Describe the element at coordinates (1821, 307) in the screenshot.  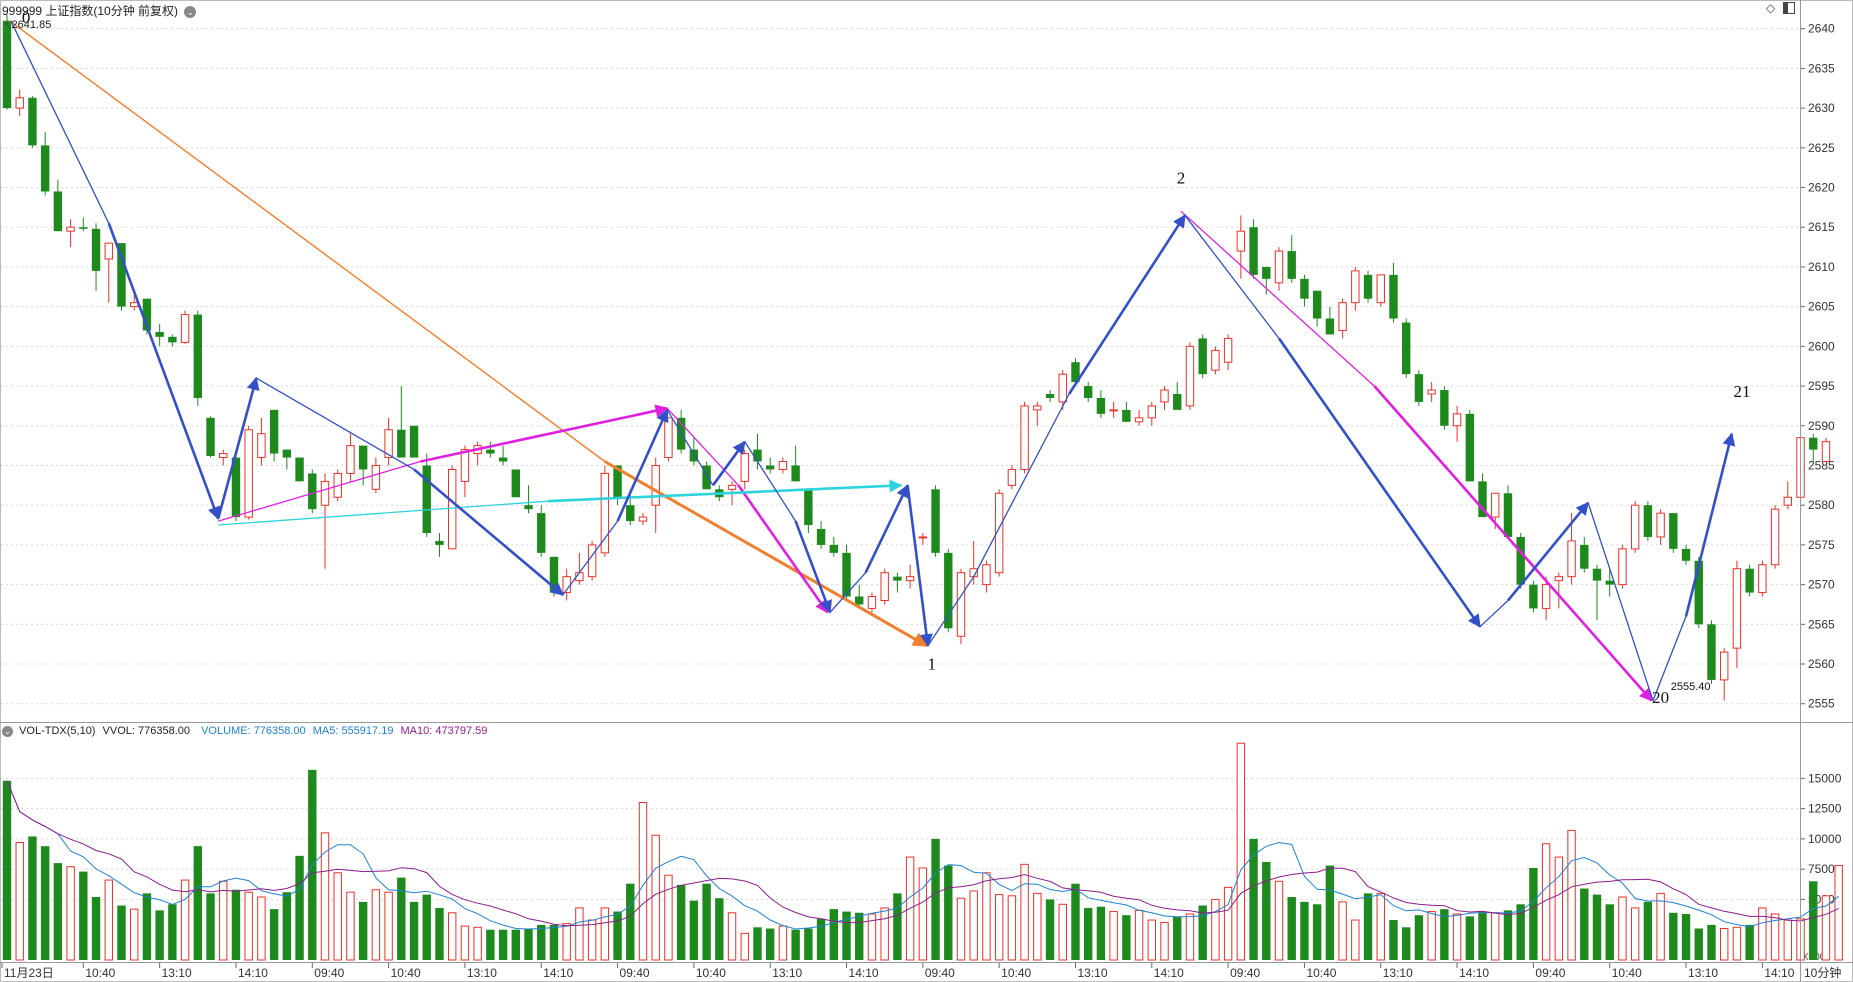
I see `price-tick-label: 2605` at that location.